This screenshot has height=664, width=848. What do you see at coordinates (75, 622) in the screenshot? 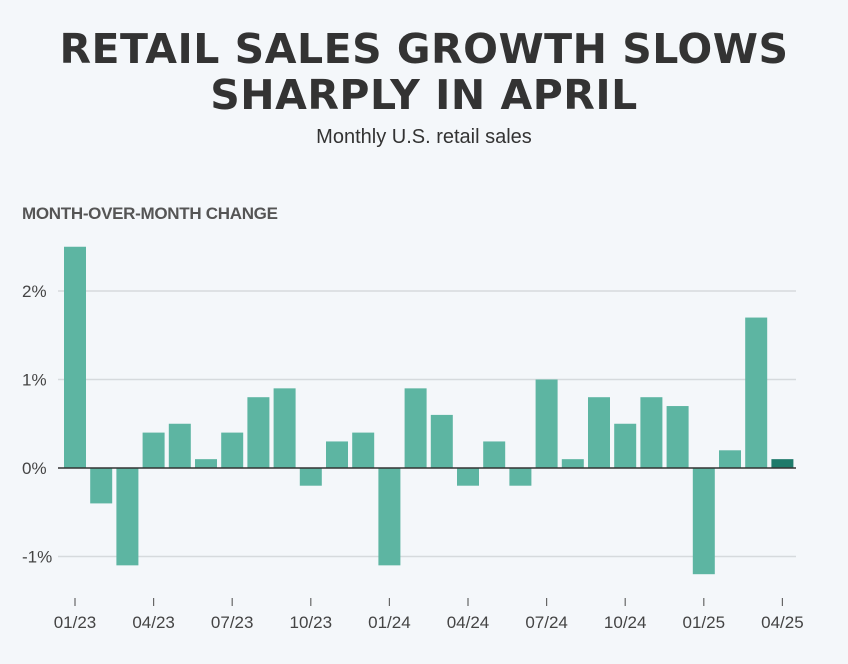
I see `x-tick-label: 01/23` at bounding box center [75, 622].